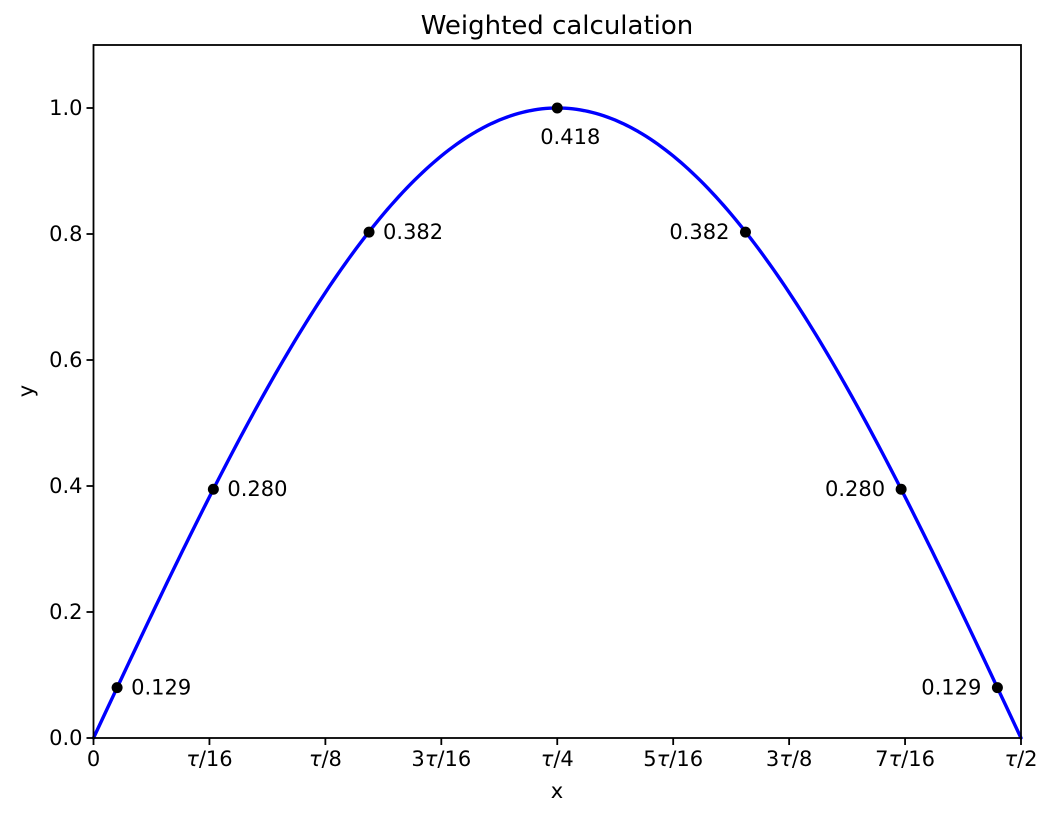 The height and width of the screenshot is (818, 1052). What do you see at coordinates (93, 759) in the screenshot?
I see `x-tick-label: 0` at bounding box center [93, 759].